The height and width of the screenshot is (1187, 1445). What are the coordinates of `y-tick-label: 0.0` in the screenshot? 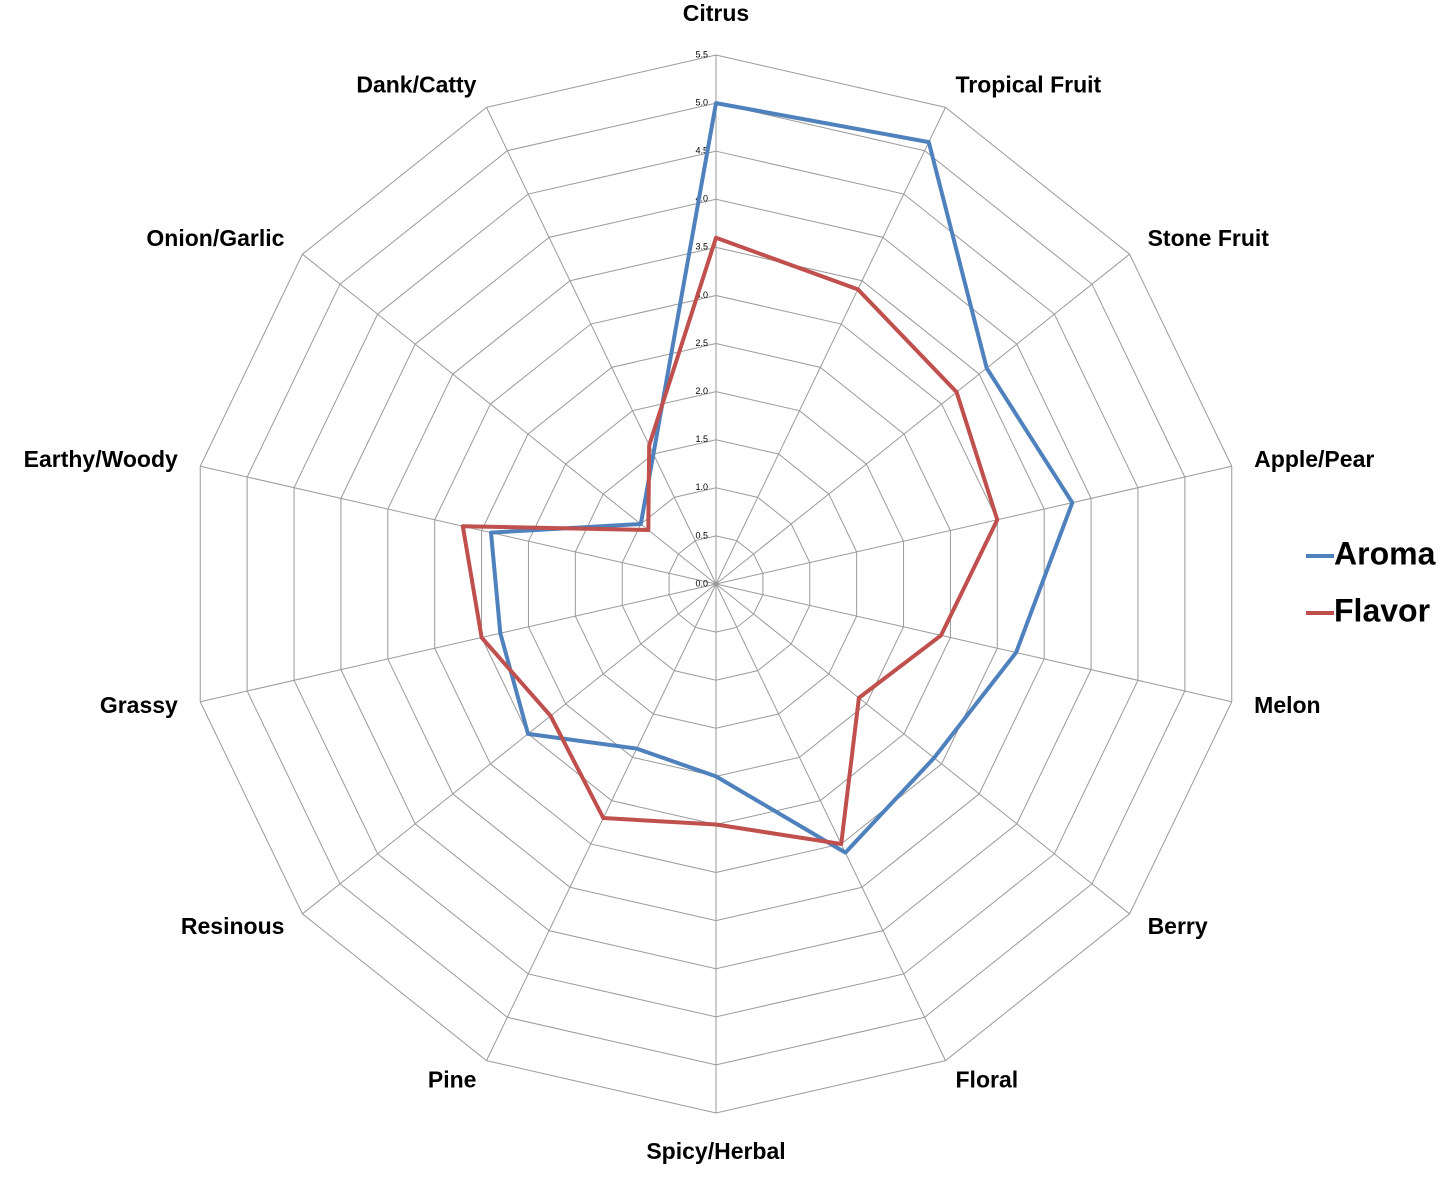 It's located at (701, 583).